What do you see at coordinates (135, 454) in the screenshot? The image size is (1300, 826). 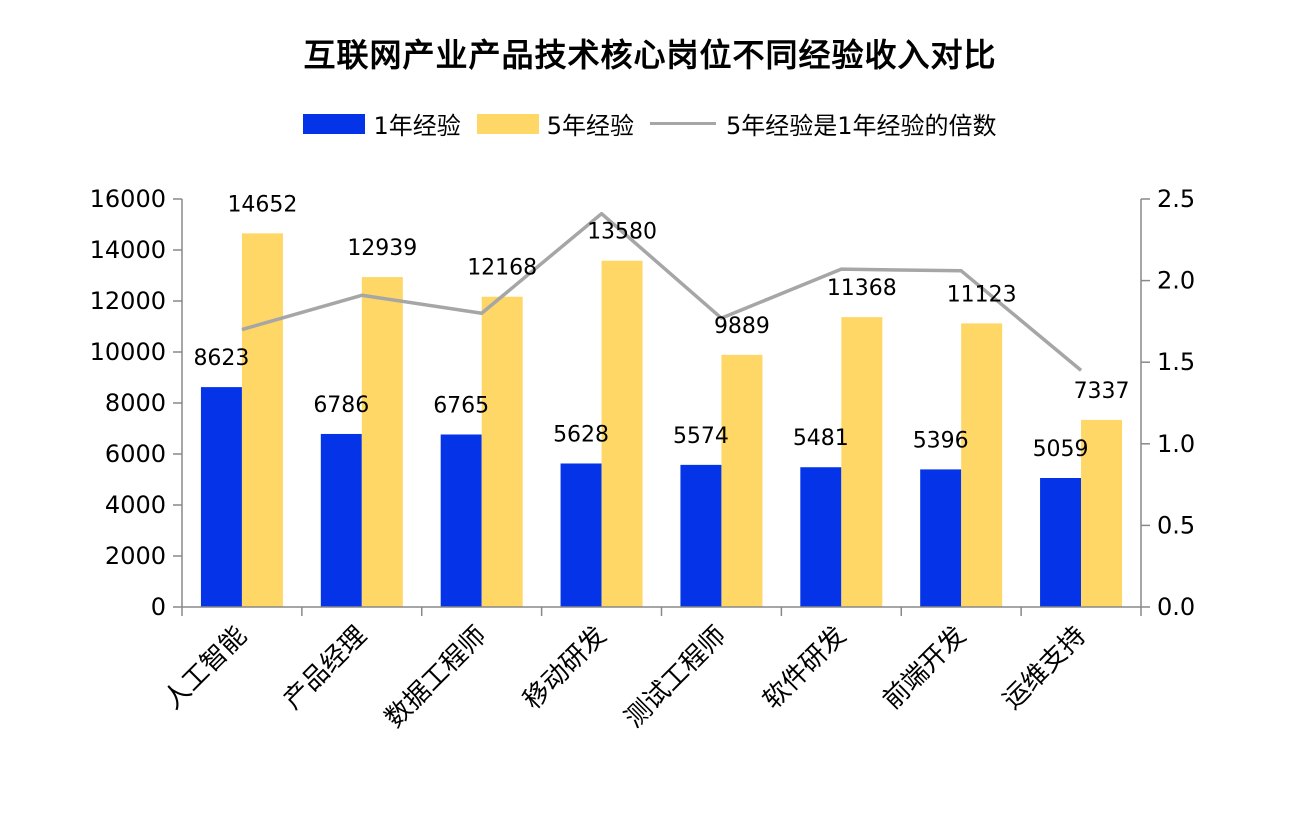 I see `y-tick-label: 6000` at bounding box center [135, 454].